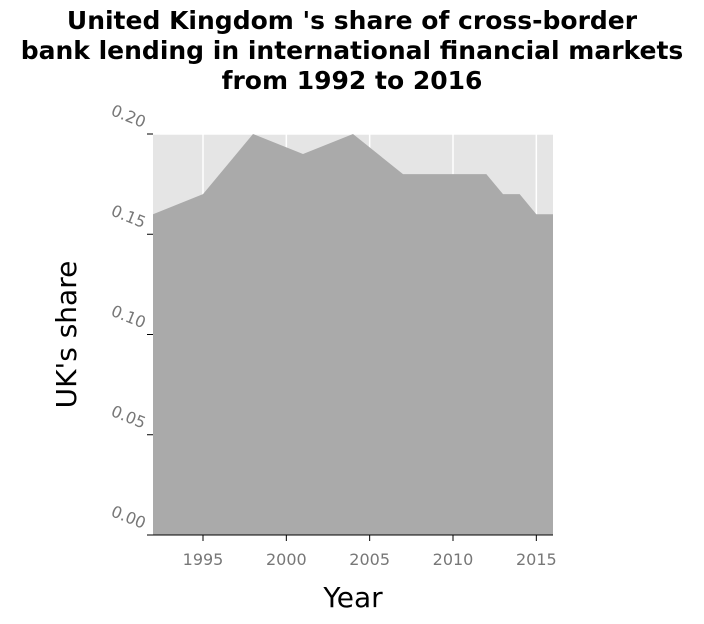 The image size is (704, 624). I want to click on y-tick-label: 0.20, so click(128, 116).